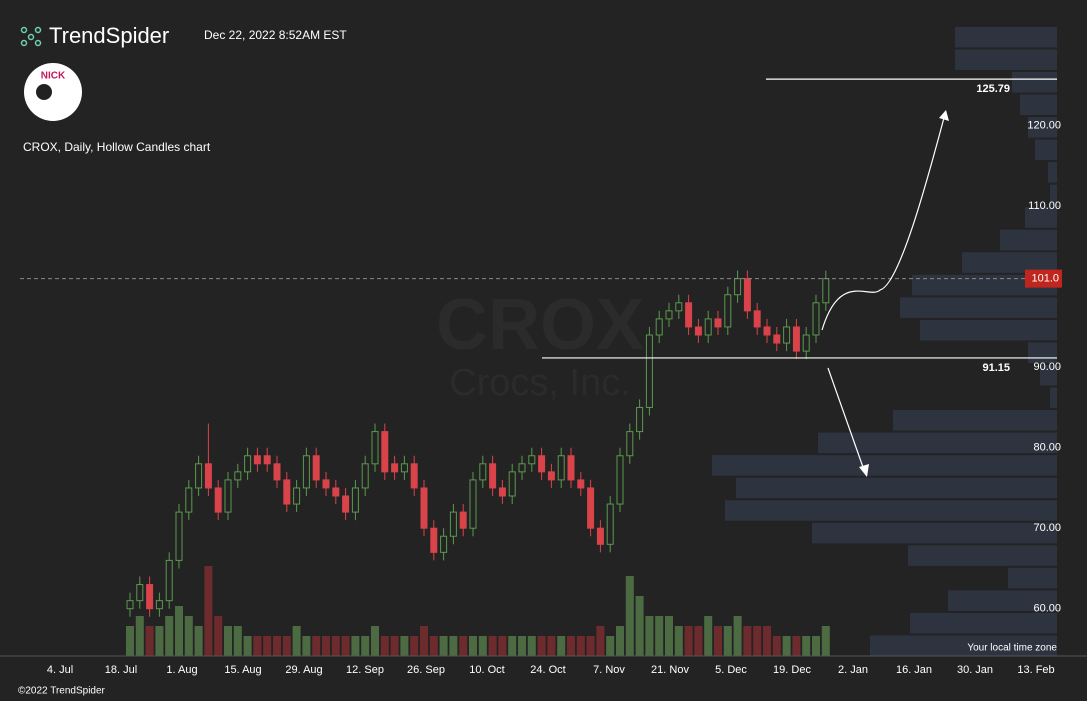 This screenshot has width=1087, height=701. Describe the element at coordinates (1047, 528) in the screenshot. I see `y-tick-label: 70.00` at that location.